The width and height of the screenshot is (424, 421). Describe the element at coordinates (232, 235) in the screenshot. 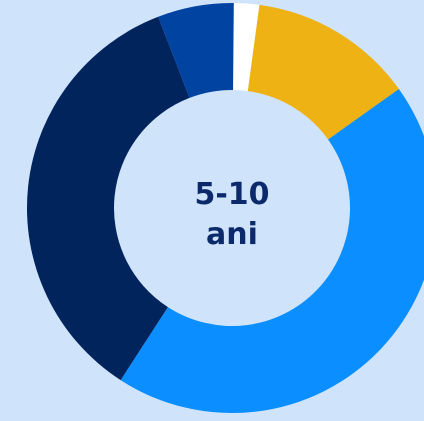

I see `center-label-line-2: ani` at that location.